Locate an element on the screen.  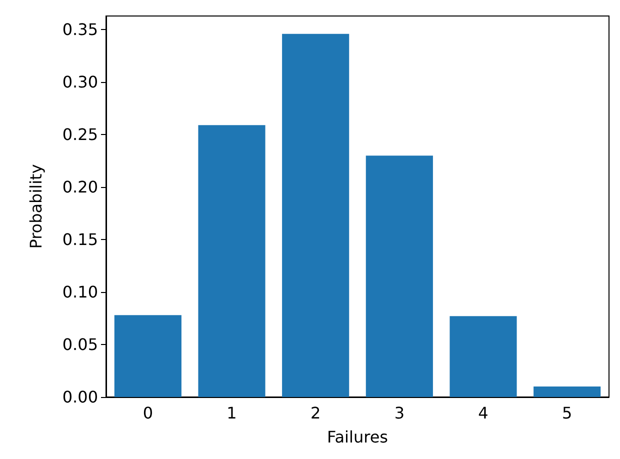
y-tick-label: 0.15 is located at coordinates (80, 240).